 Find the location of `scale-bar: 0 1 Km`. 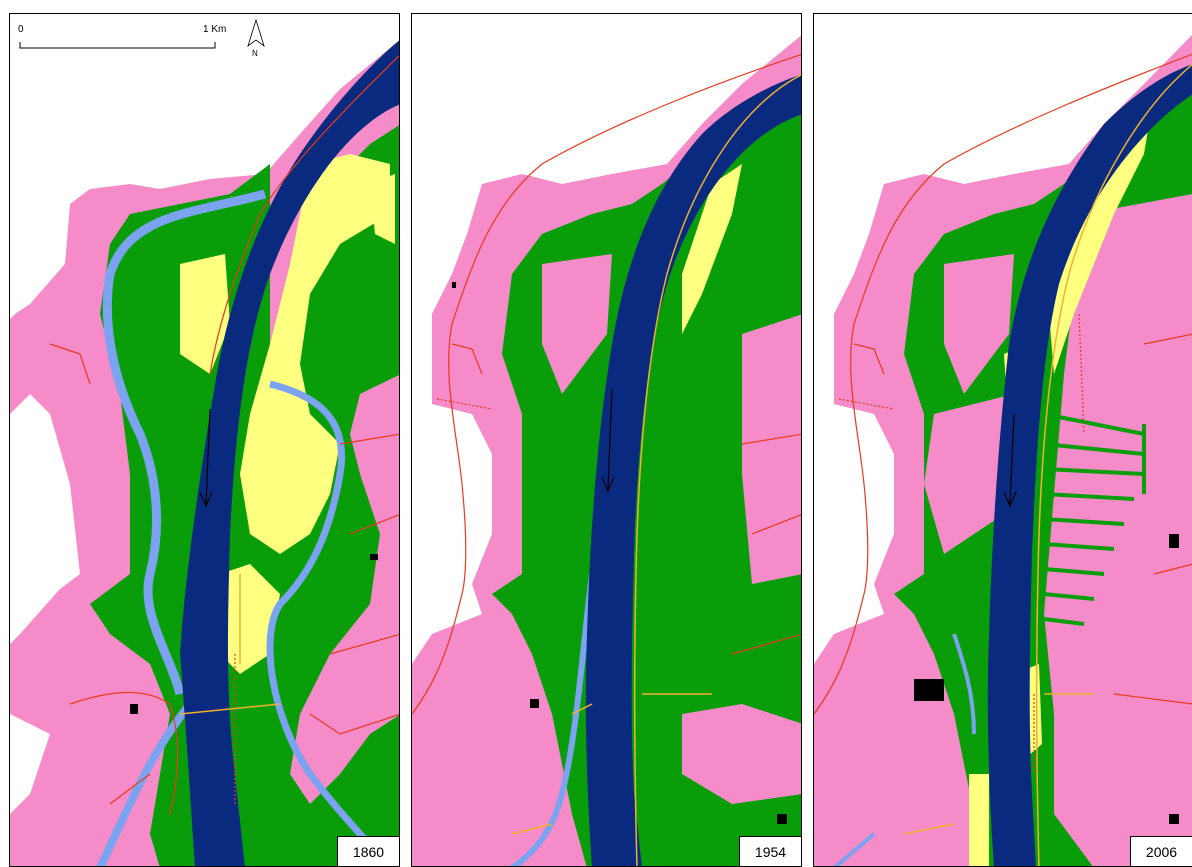

scale-bar: 0 1 Km is located at coordinates (122, 36).